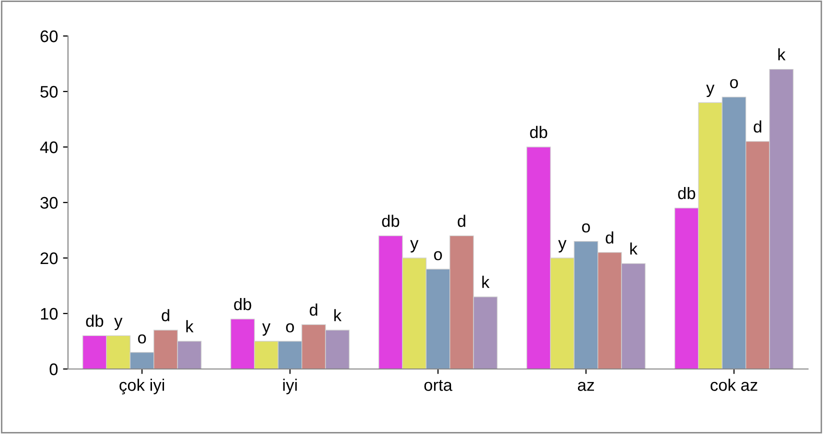  I want to click on series-label: d, so click(166, 315).